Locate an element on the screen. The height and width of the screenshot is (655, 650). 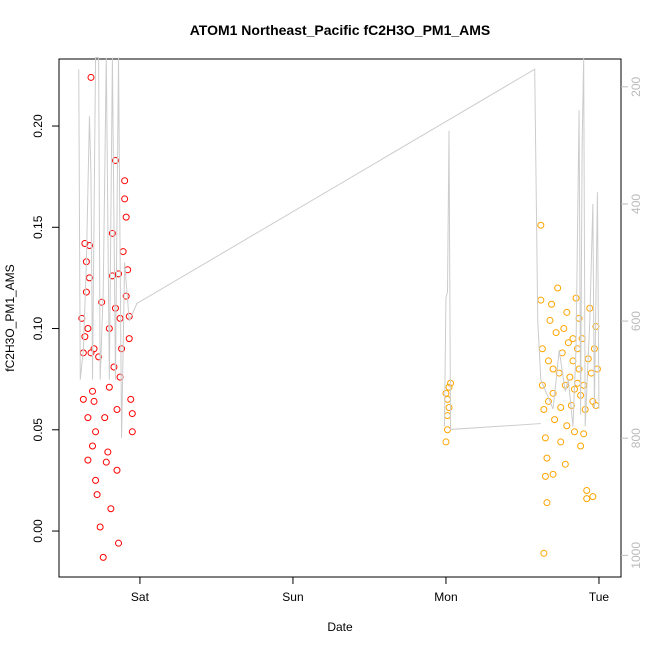
y2-tick-label: 1000 is located at coordinates (636, 555).